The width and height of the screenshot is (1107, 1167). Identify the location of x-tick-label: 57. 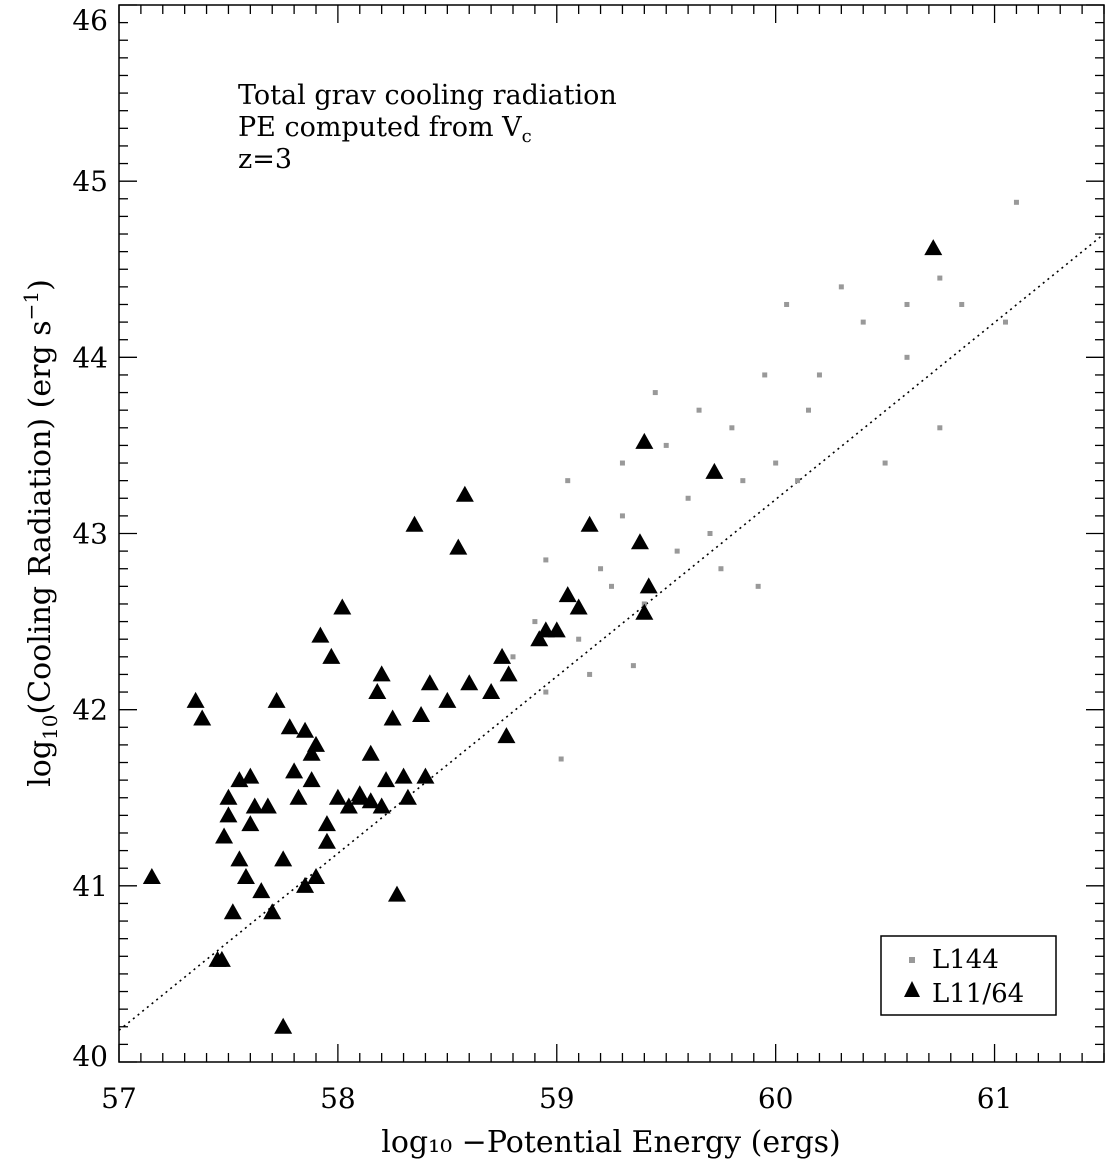
(119, 1098).